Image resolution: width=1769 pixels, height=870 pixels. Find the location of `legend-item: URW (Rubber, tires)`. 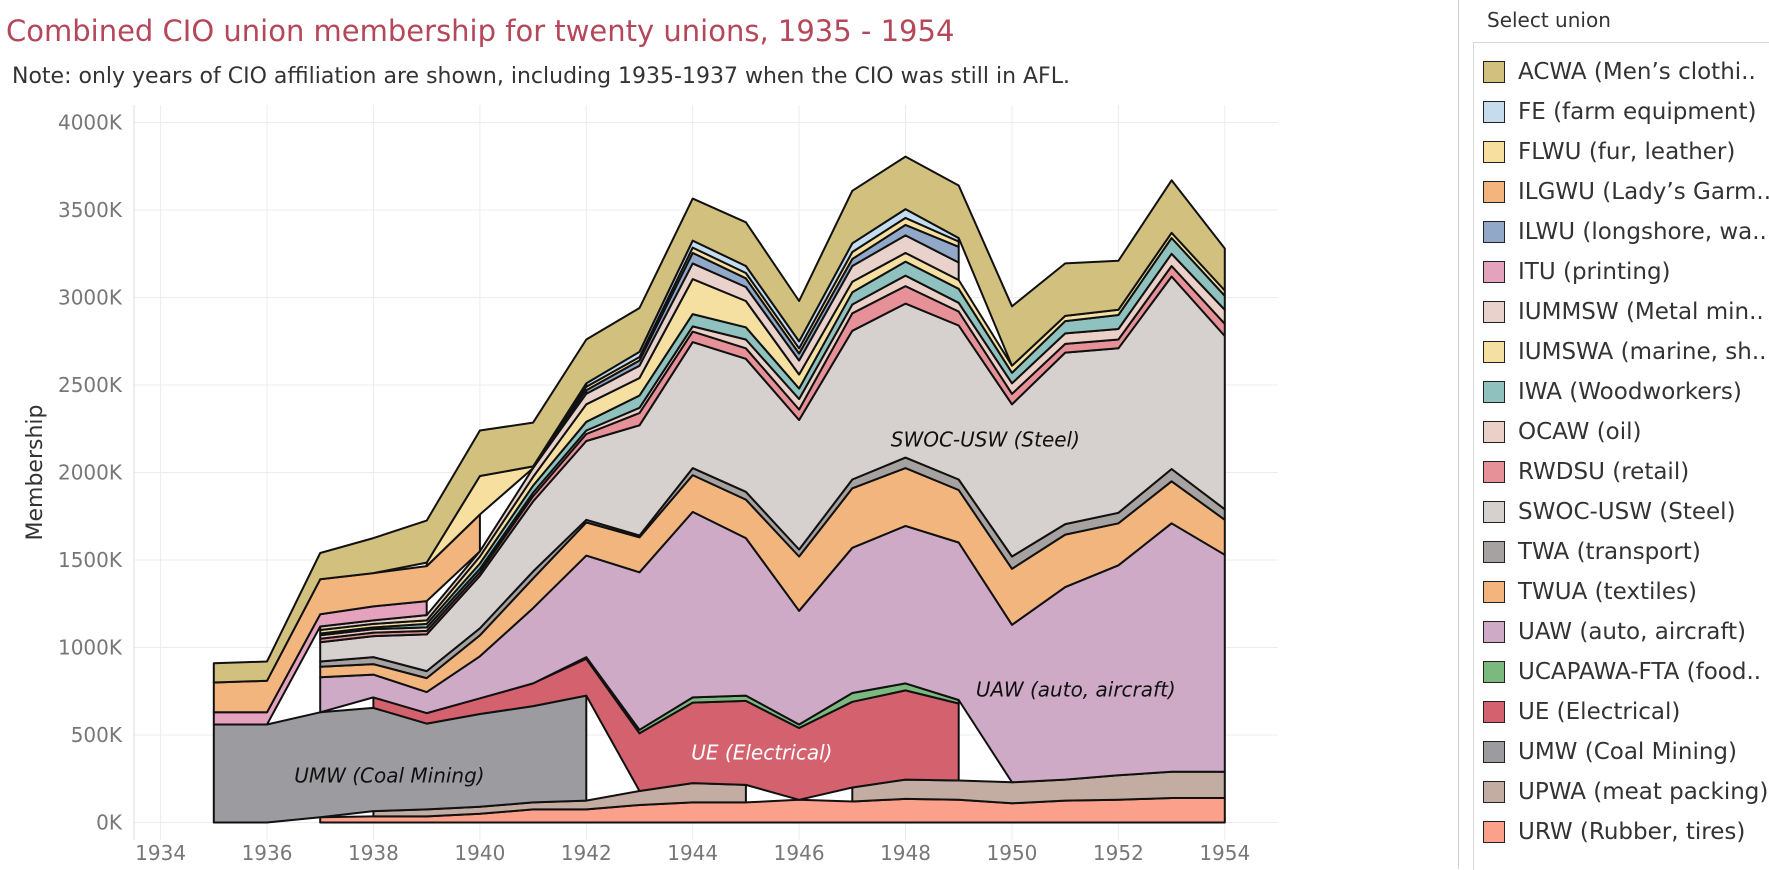

legend-item: URW (Rubber, tires) is located at coordinates (1626, 832).